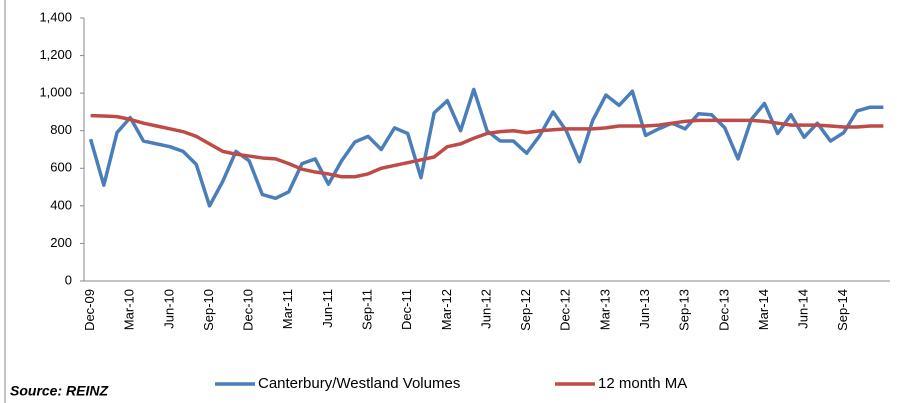 This screenshot has height=403, width=897. Describe the element at coordinates (61, 242) in the screenshot. I see `y-tick-label: 200` at that location.